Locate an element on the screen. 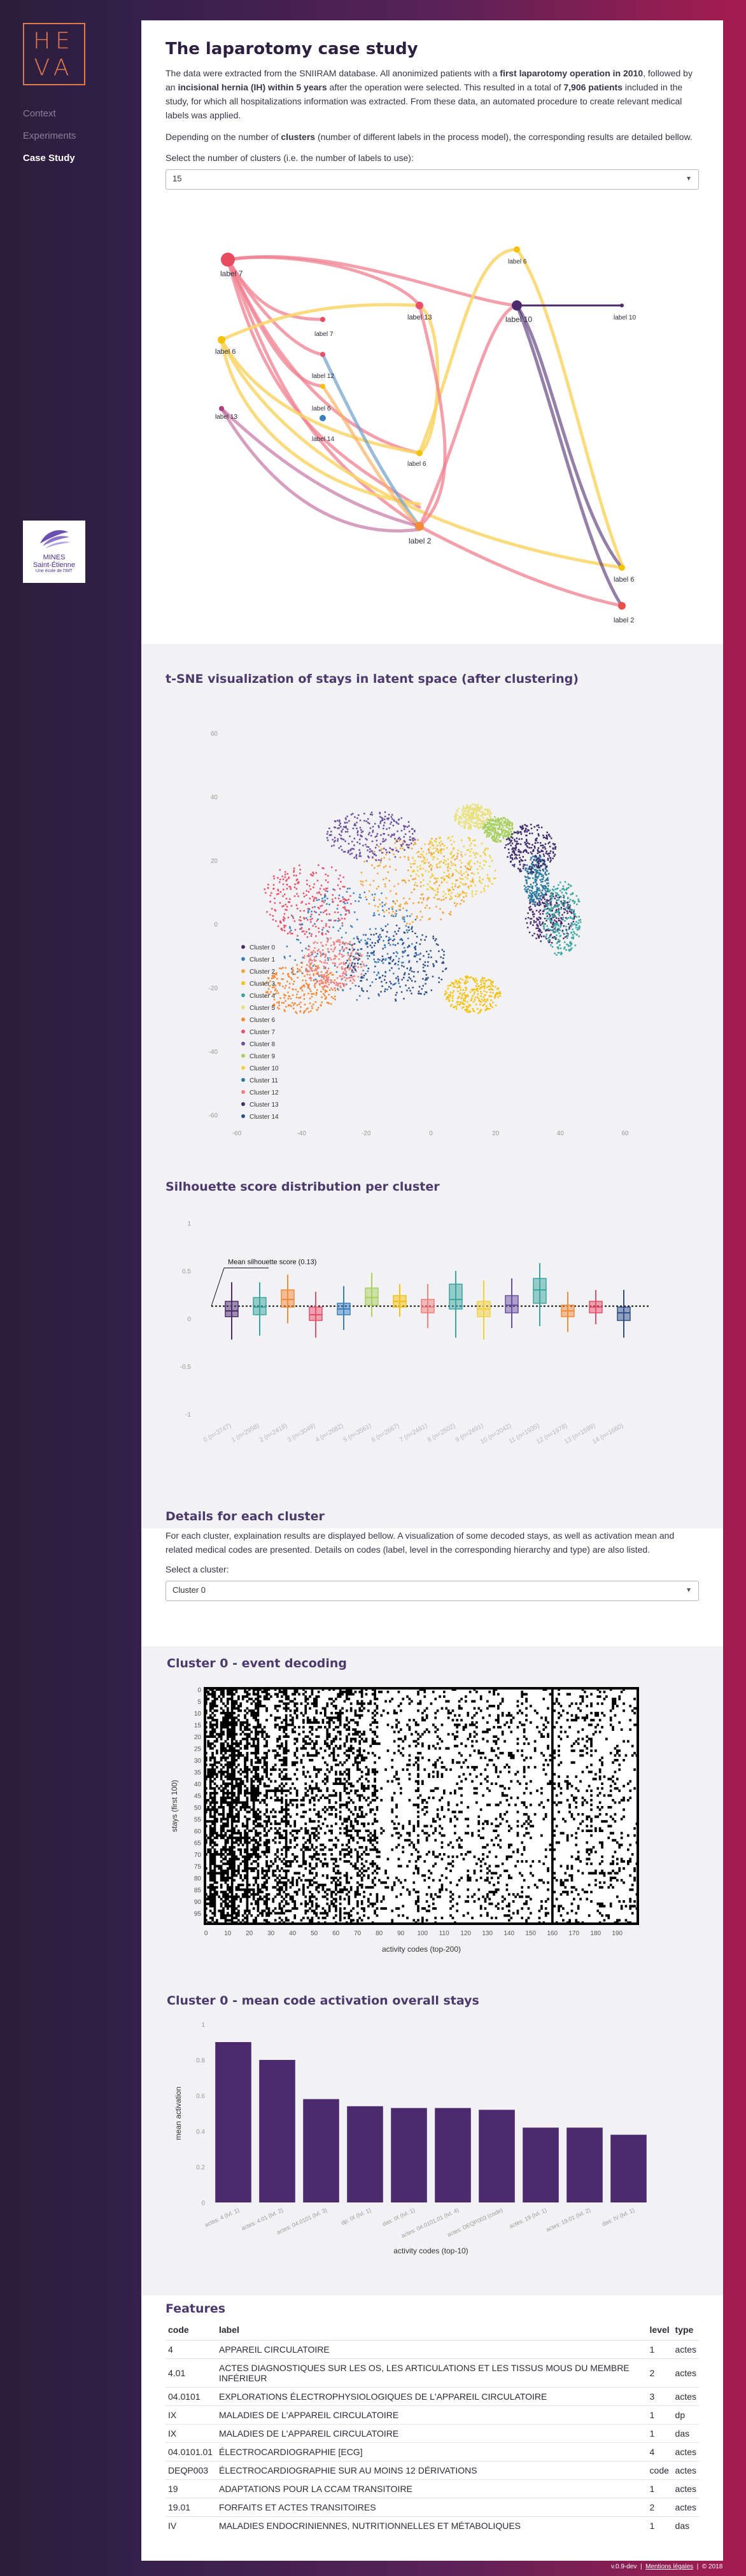 The width and height of the screenshot is (746, 2576). sidebar-item-case-study: Case Study is located at coordinates (49, 158).